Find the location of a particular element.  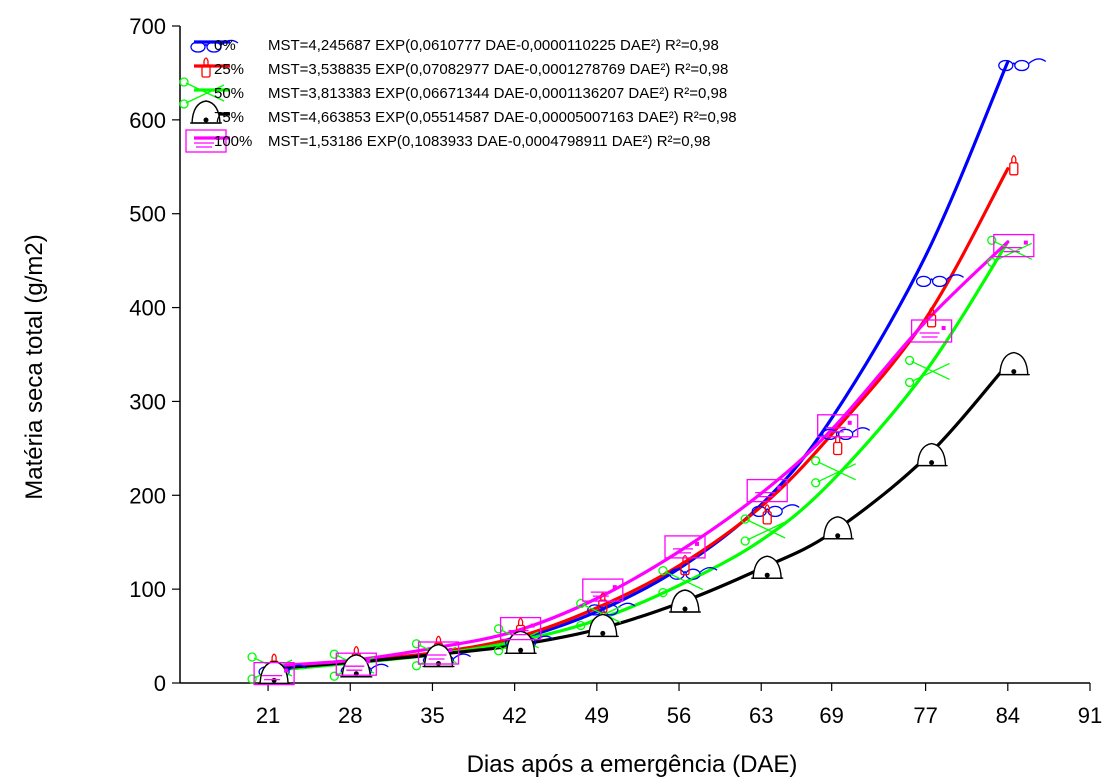

legend-series-name: 50% is located at coordinates (229, 93).